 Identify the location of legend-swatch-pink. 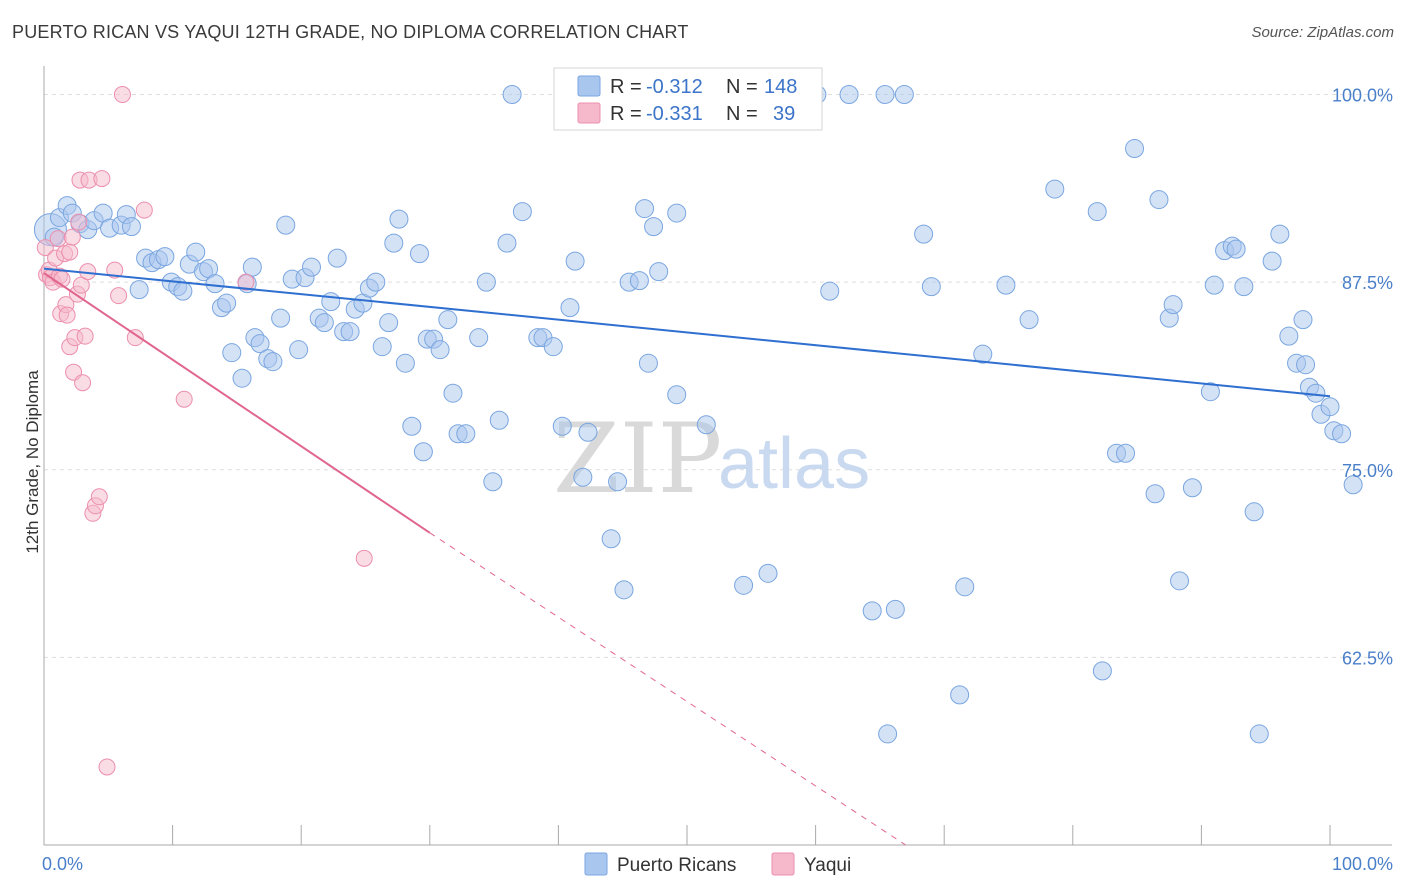
(589, 113).